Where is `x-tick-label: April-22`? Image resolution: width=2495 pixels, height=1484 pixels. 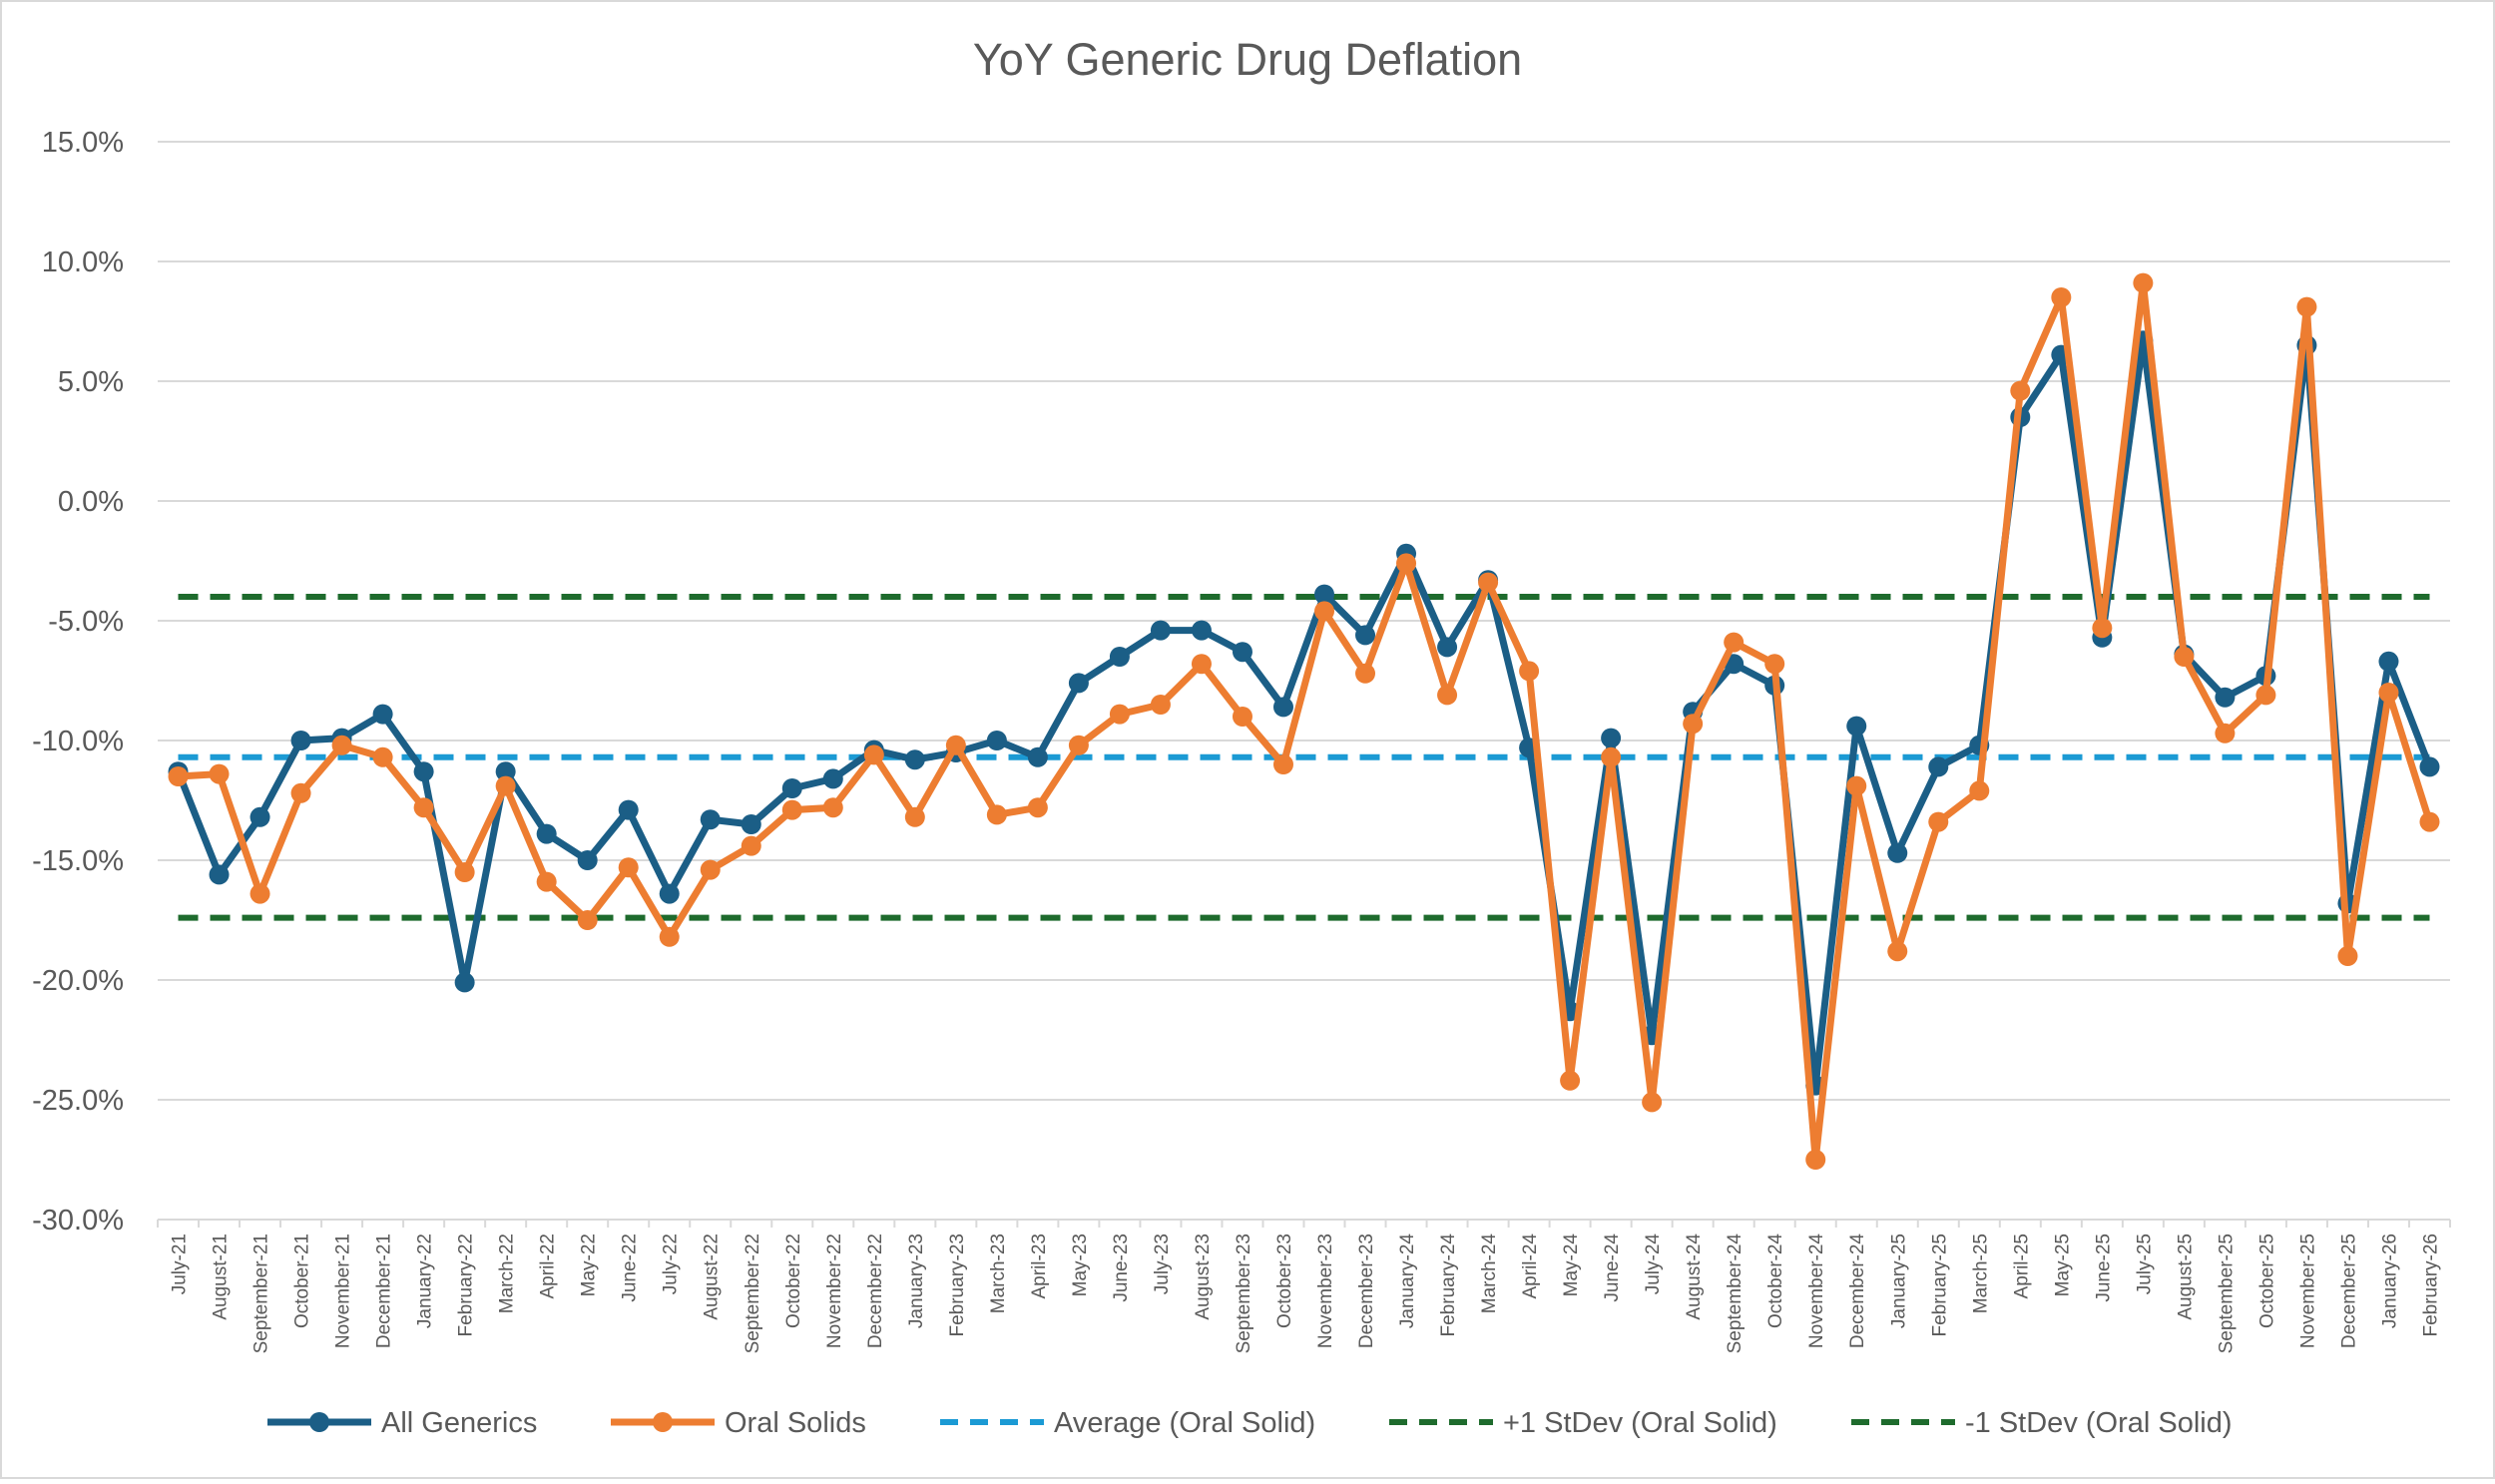 x-tick-label: April-22 is located at coordinates (548, 1266).